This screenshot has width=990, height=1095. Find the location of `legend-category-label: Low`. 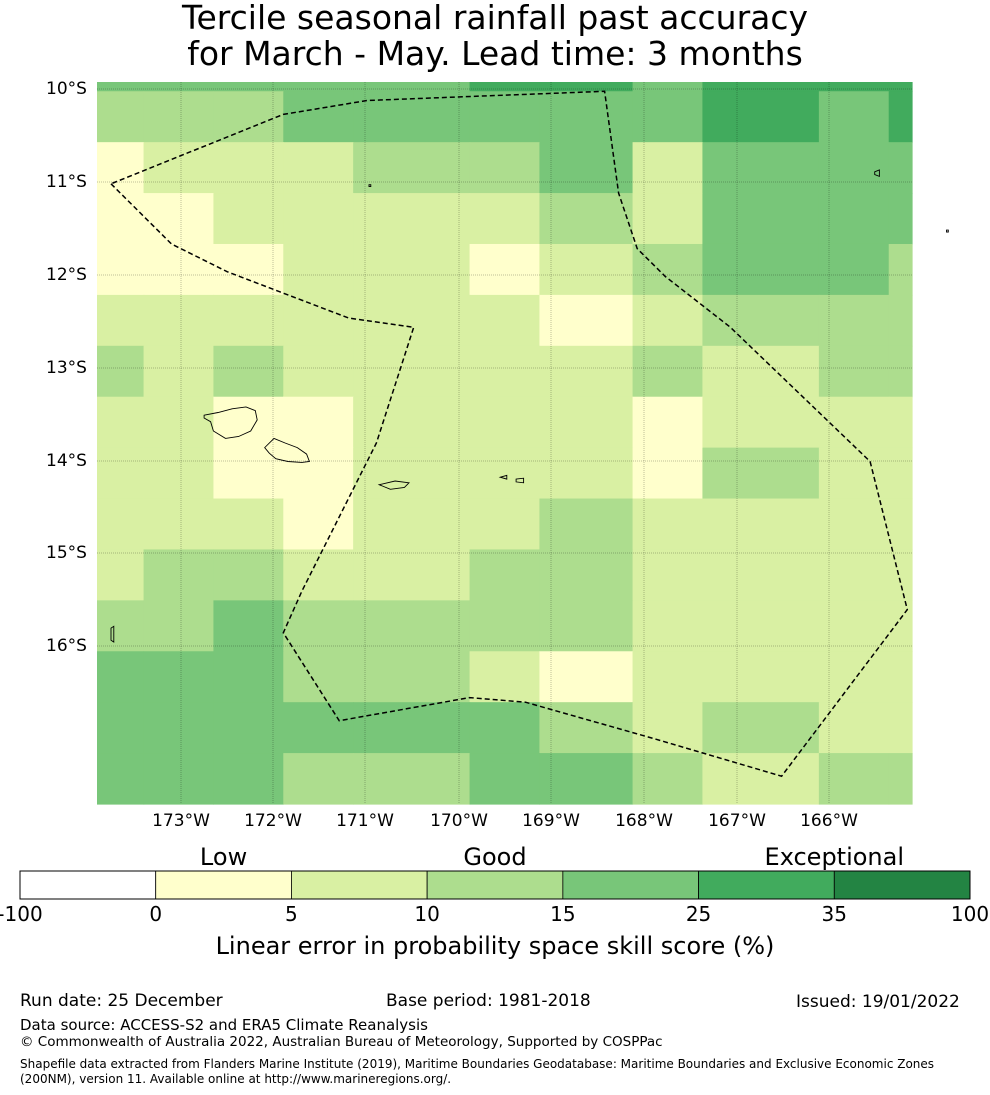

legend-category-label: Low is located at coordinates (223, 857).